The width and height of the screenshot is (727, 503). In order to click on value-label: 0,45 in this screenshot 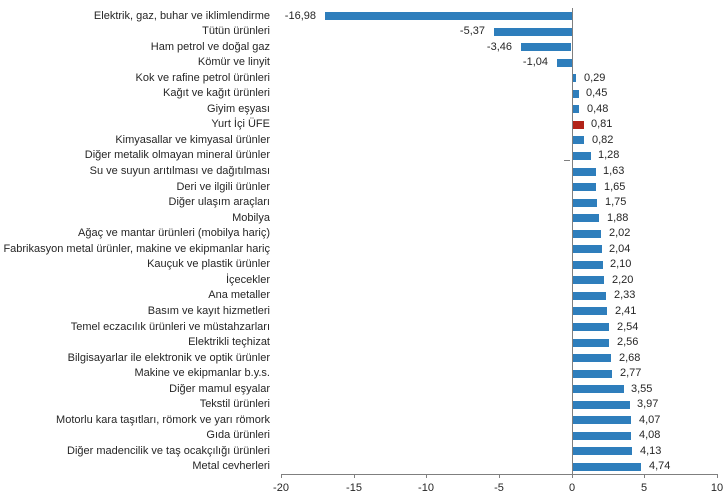, I will do `click(597, 93)`.